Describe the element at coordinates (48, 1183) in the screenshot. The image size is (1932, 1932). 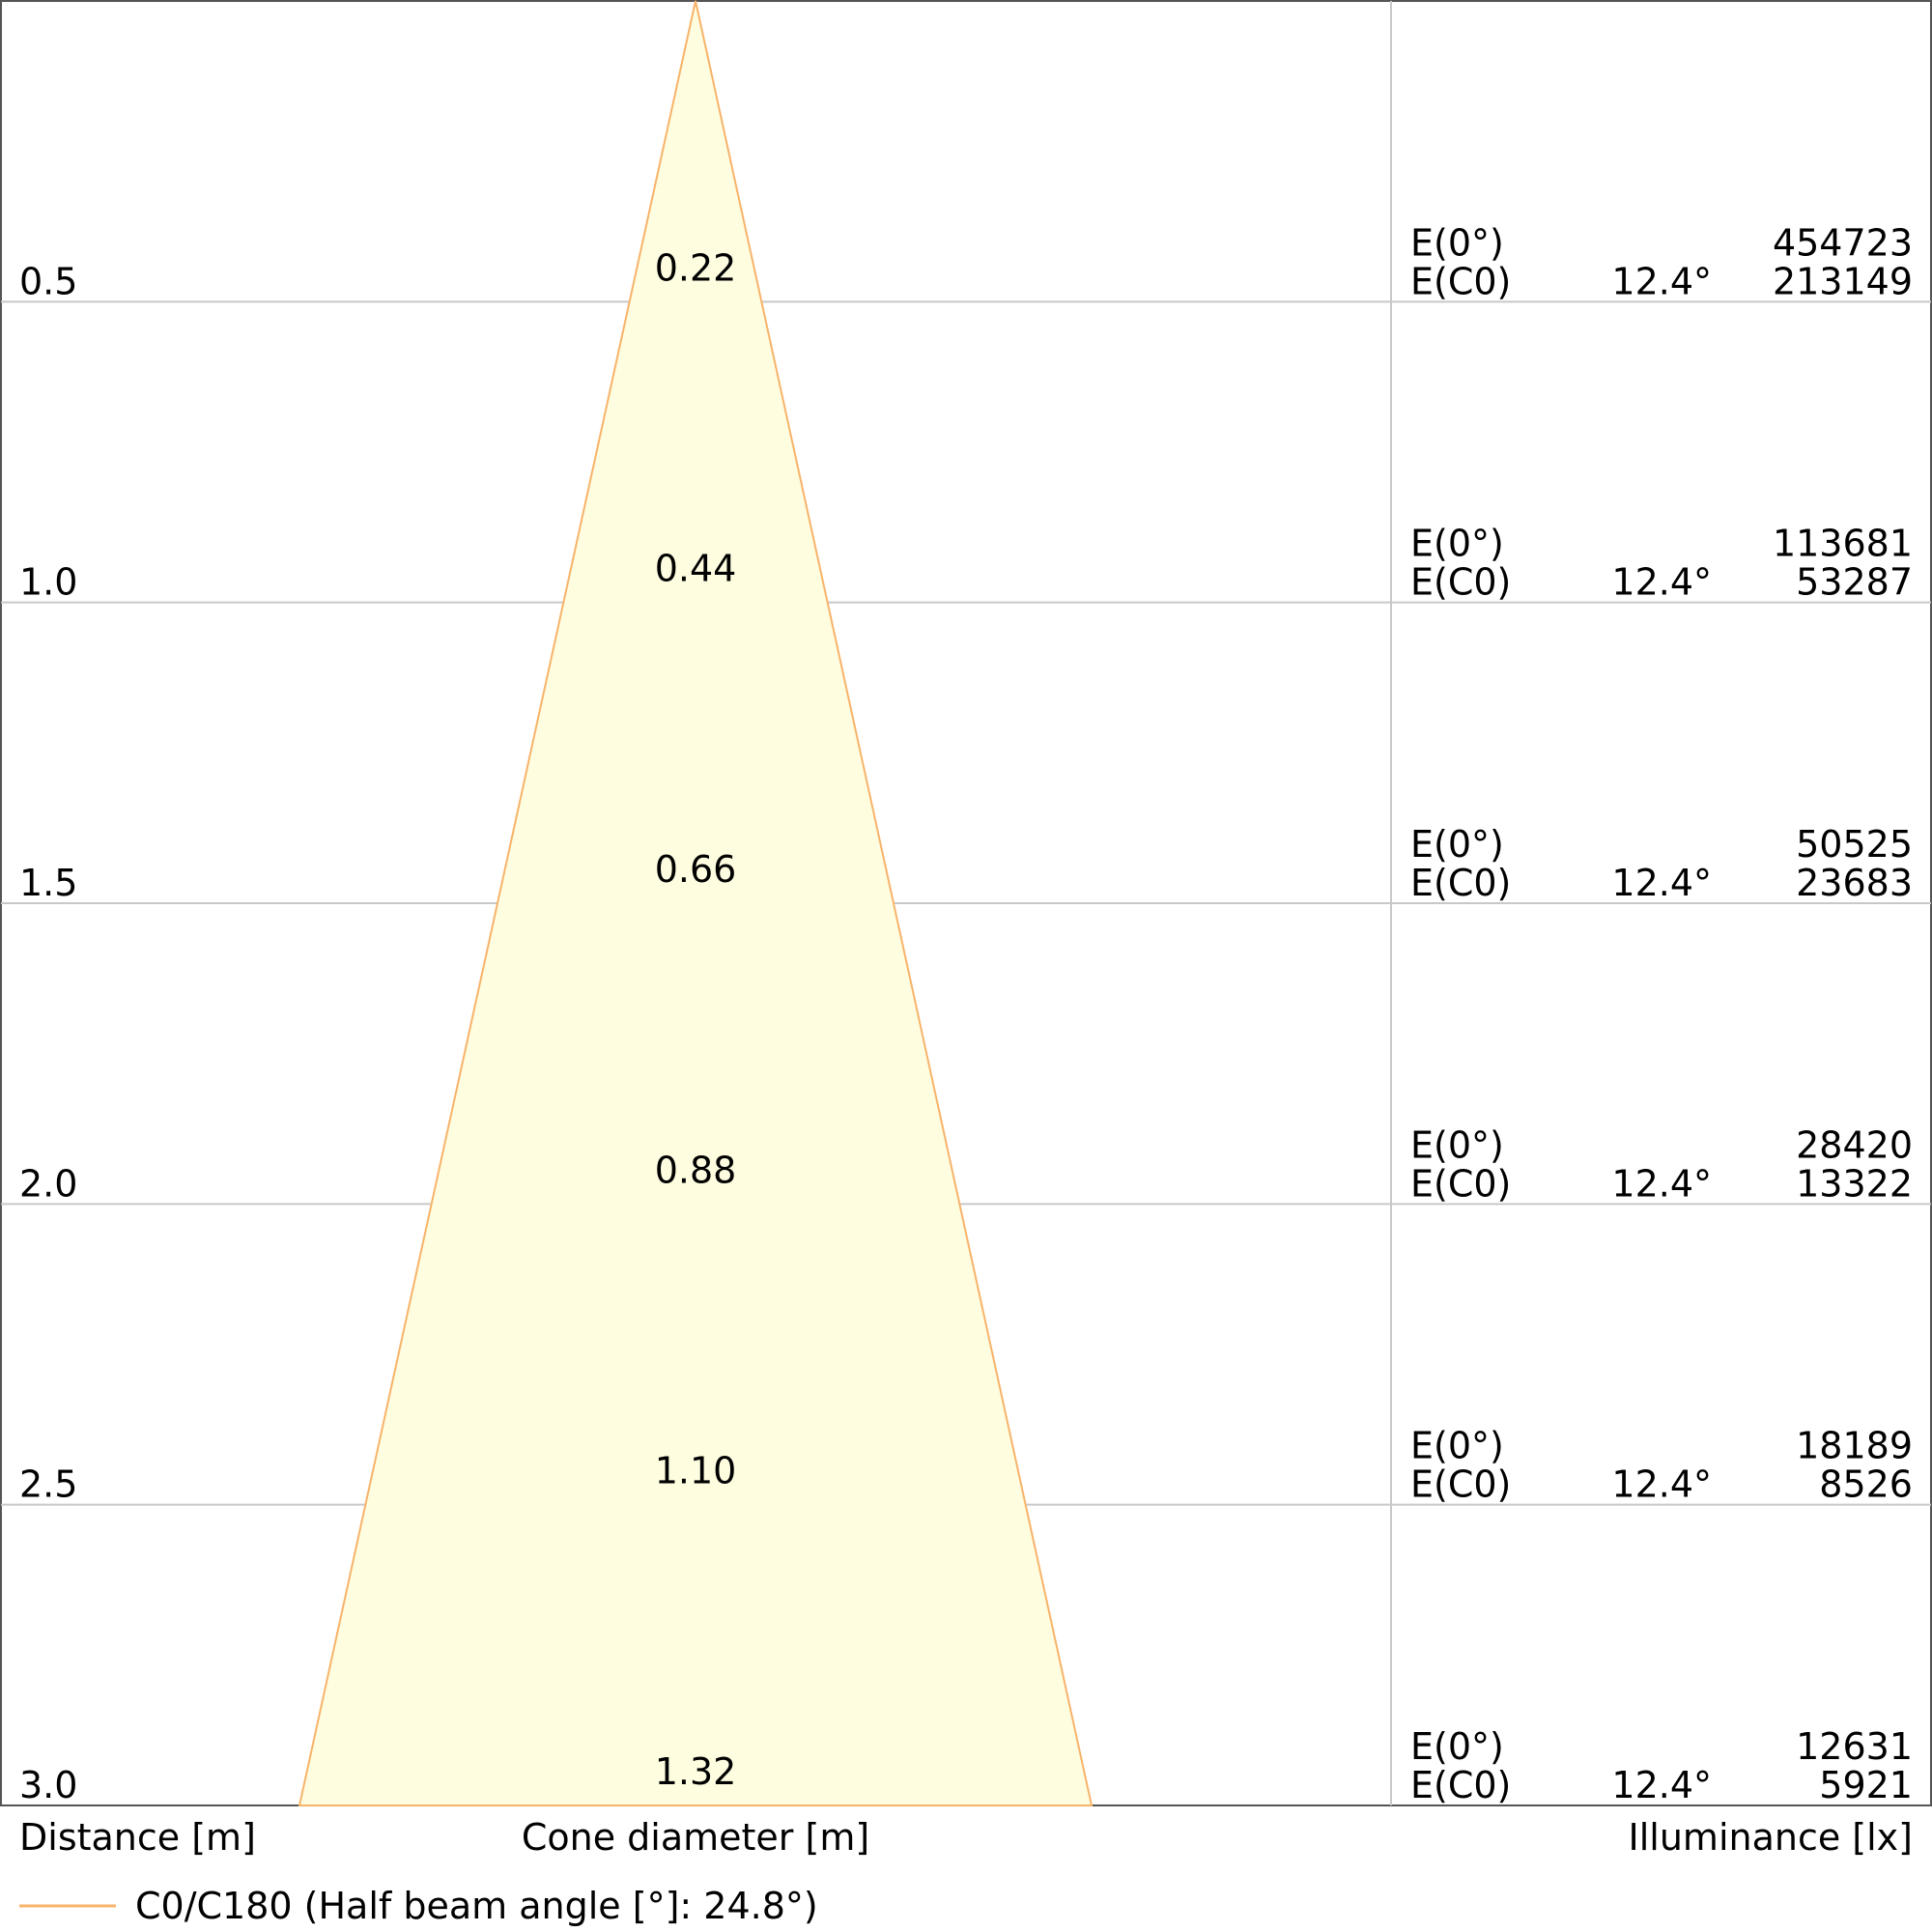
I see `distance-tick-label: 2.0` at that location.